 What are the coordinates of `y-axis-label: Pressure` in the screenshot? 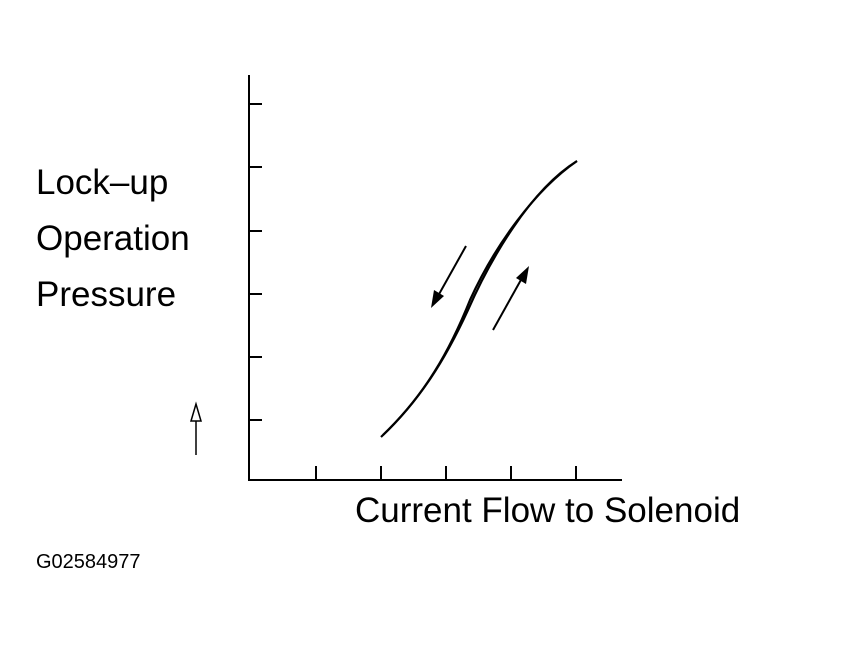 It's located at (106, 294).